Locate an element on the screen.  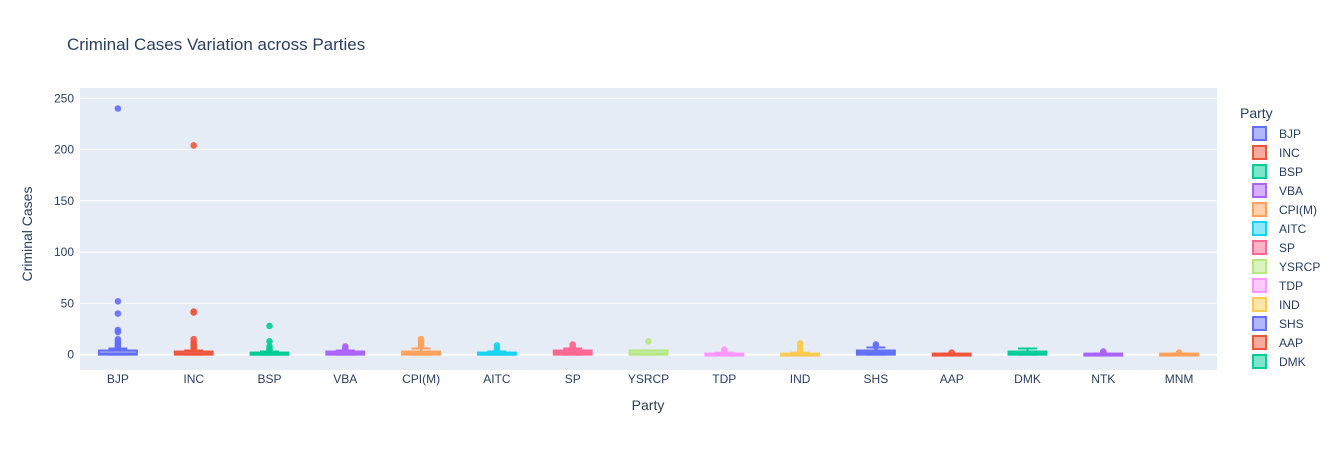
legend-label: AAP is located at coordinates (1291, 343).